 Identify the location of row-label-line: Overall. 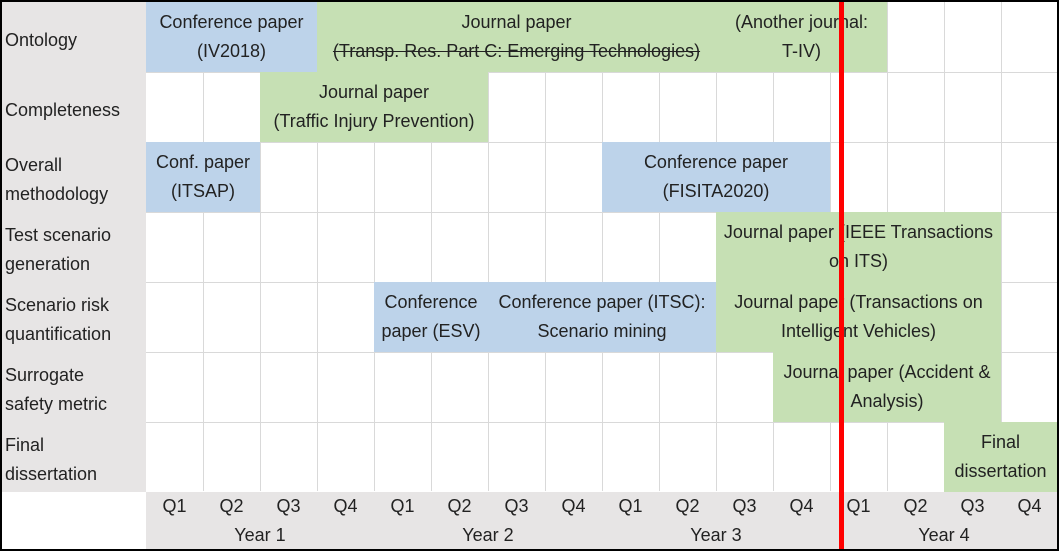
(34, 165).